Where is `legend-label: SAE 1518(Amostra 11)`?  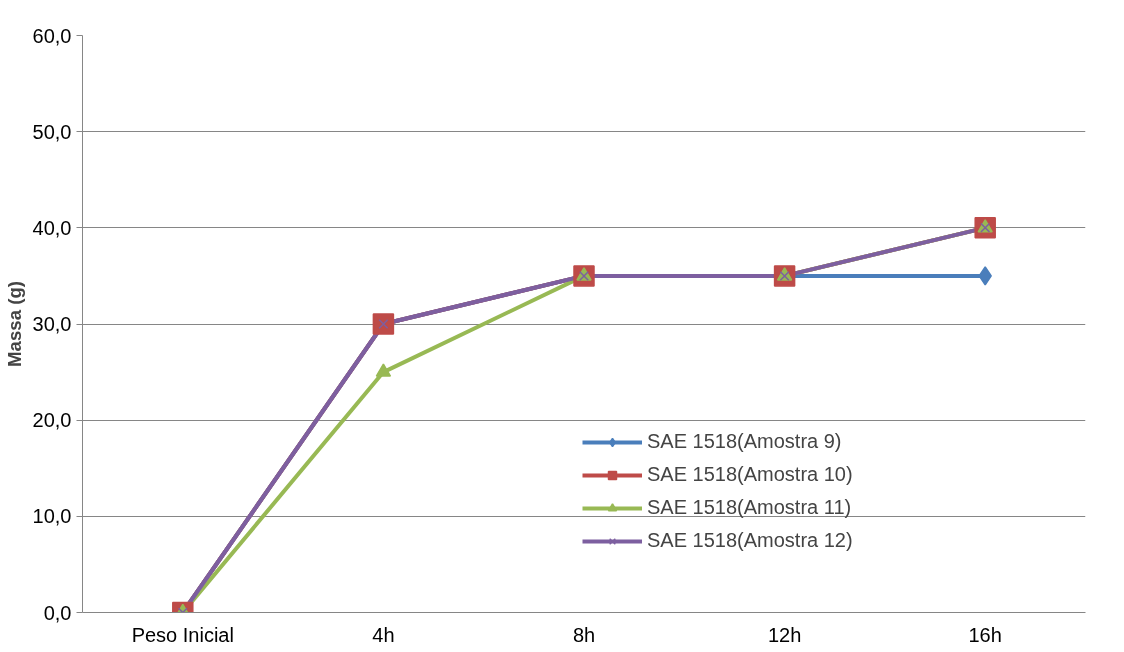
legend-label: SAE 1518(Amostra 11) is located at coordinates (749, 507).